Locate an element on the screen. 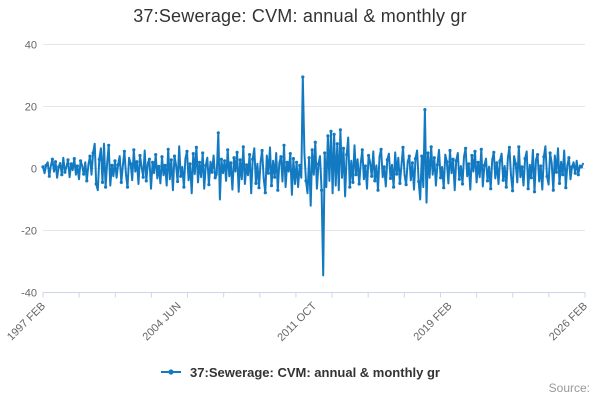  legend-marker-icon is located at coordinates (171, 372).